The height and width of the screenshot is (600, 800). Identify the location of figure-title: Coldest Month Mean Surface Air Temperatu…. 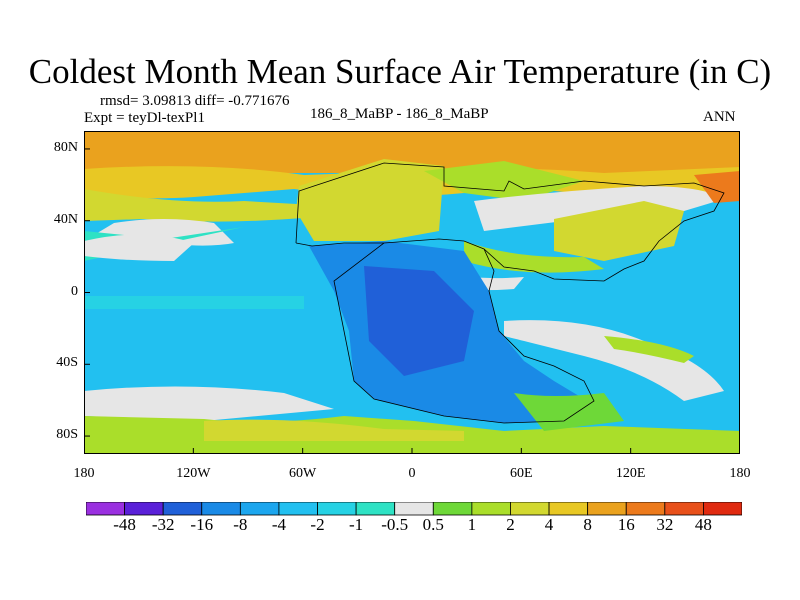
(400, 71).